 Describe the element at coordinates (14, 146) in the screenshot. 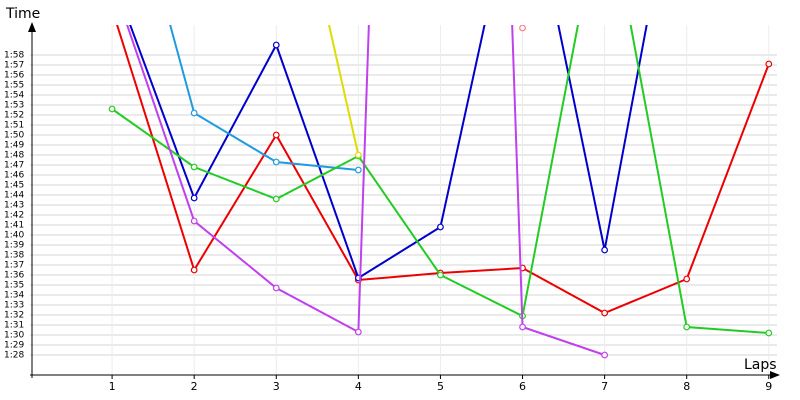

I see `y-tick-label: 1:49` at that location.